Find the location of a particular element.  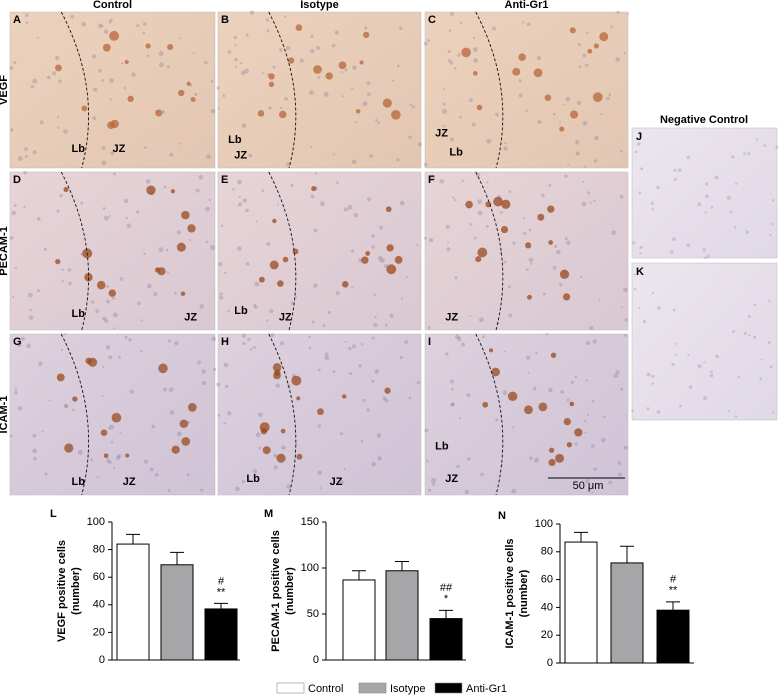

column-header: Anti-Gr1 is located at coordinates (527, 5).